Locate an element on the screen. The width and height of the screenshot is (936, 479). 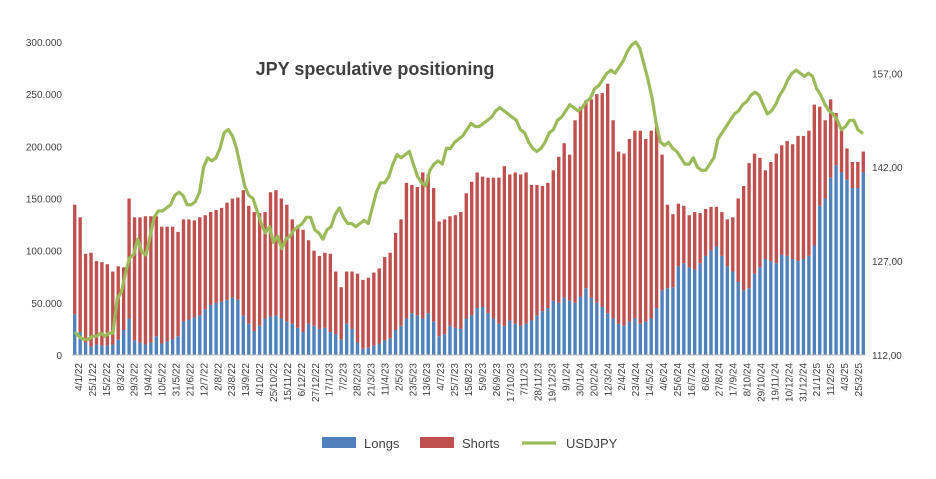
right-tick-label: 112,00 is located at coordinates (887, 356).